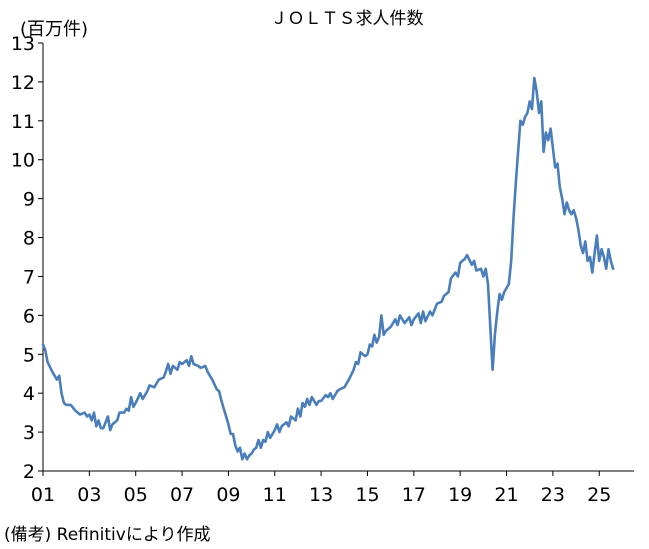  What do you see at coordinates (89, 495) in the screenshot?
I see `x-tick-label: 03` at bounding box center [89, 495].